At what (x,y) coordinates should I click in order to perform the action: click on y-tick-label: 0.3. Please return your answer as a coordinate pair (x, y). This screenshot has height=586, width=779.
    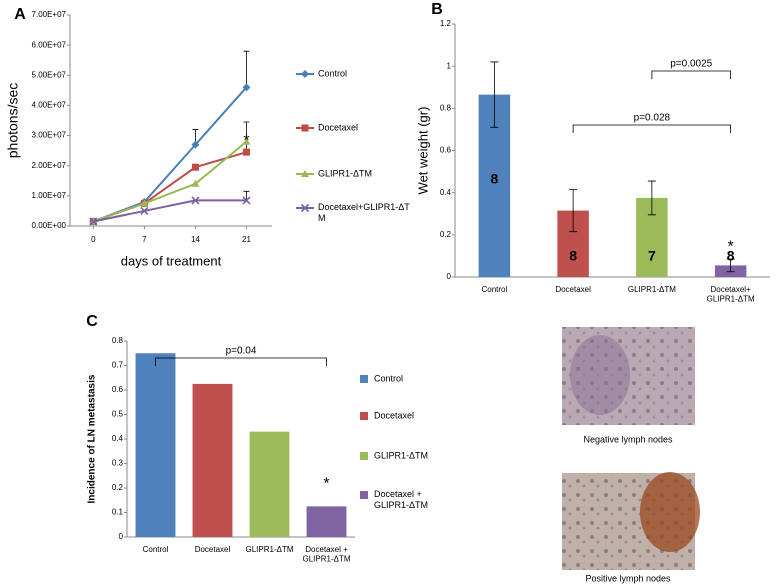
    Looking at the image, I should click on (118, 463).